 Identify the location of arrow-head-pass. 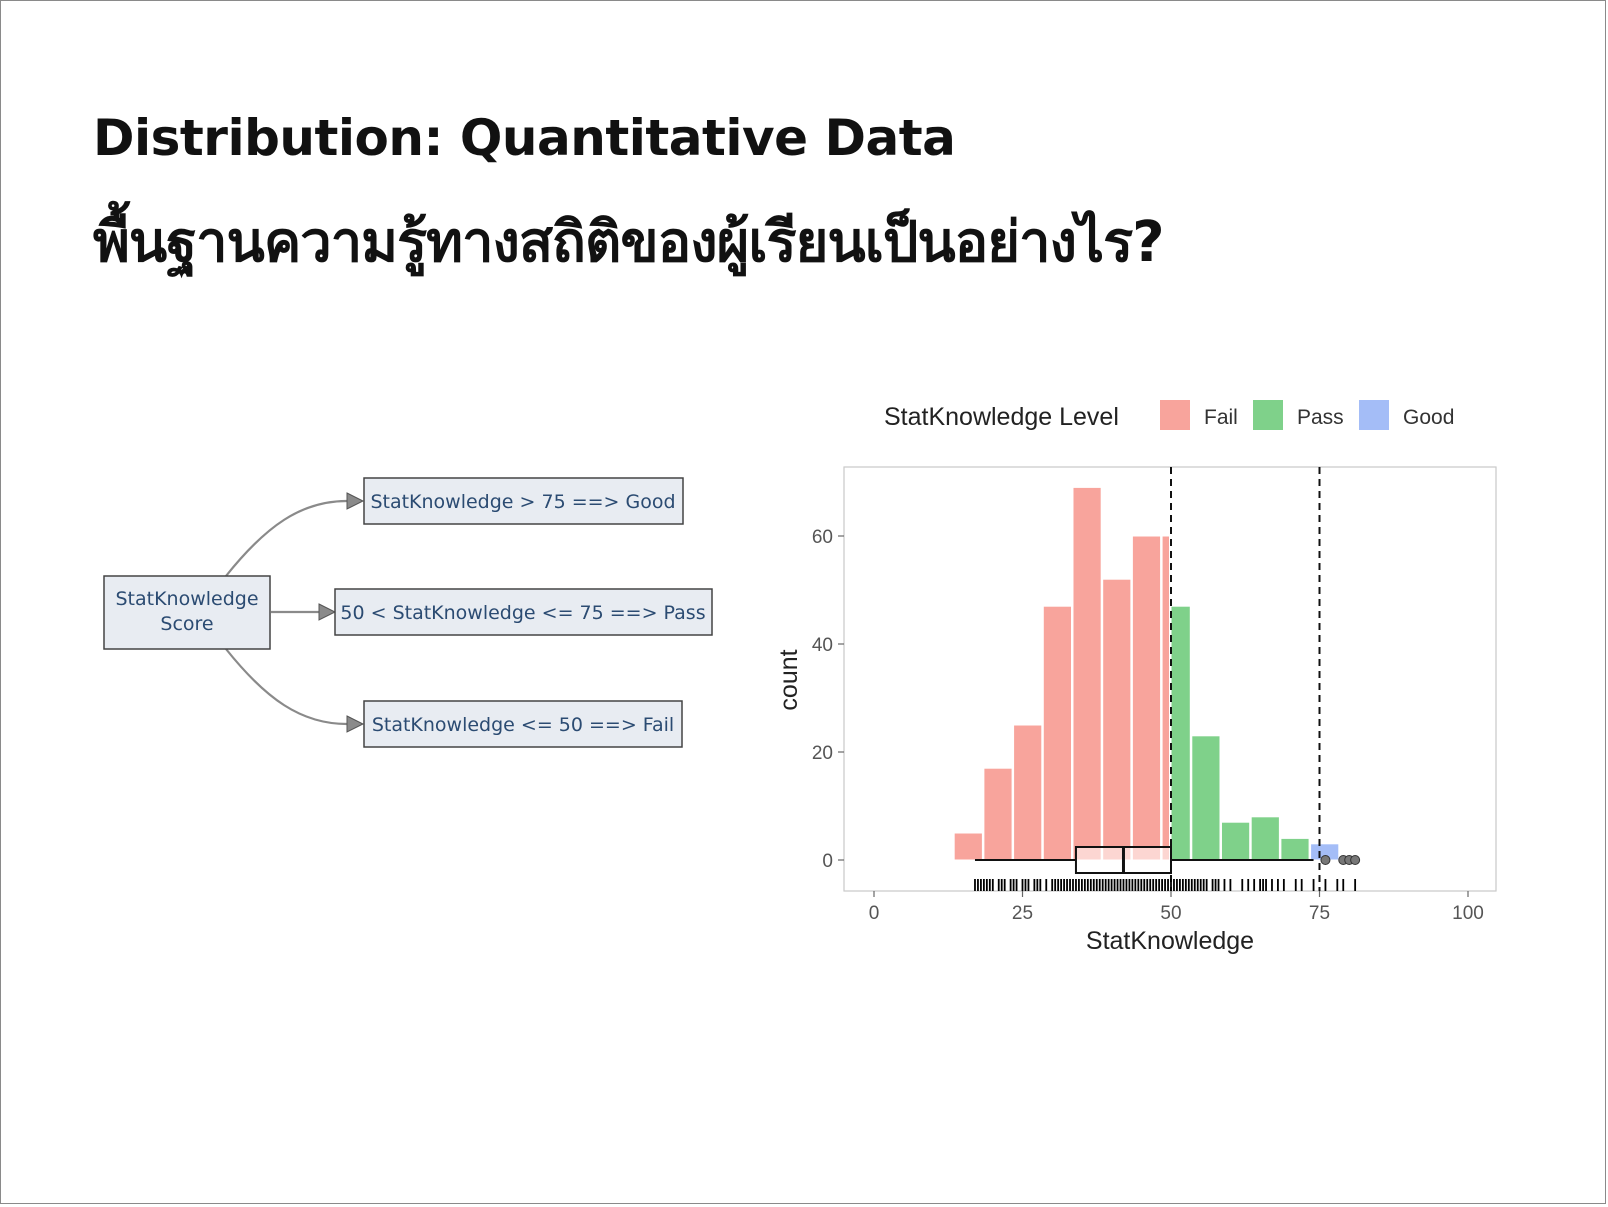
(327, 612).